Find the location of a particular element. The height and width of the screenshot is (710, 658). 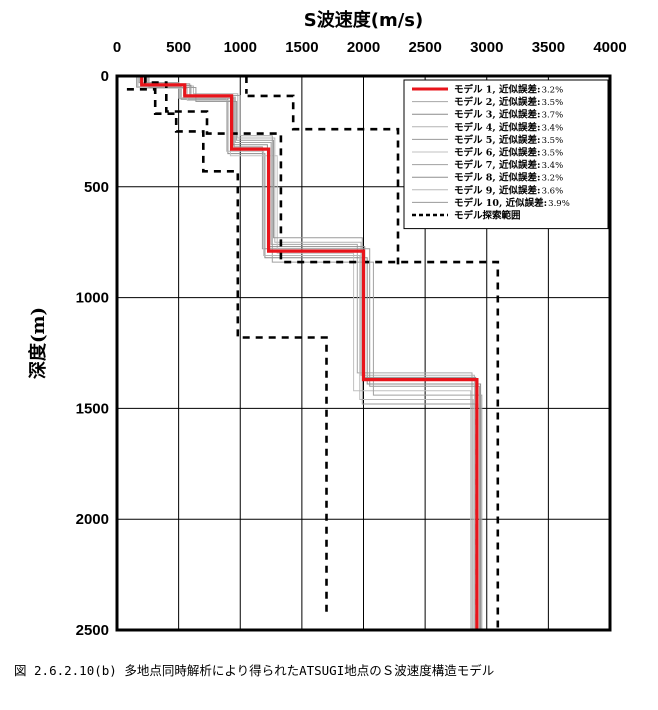

y-tick-label: 2500 is located at coordinates (92, 630).